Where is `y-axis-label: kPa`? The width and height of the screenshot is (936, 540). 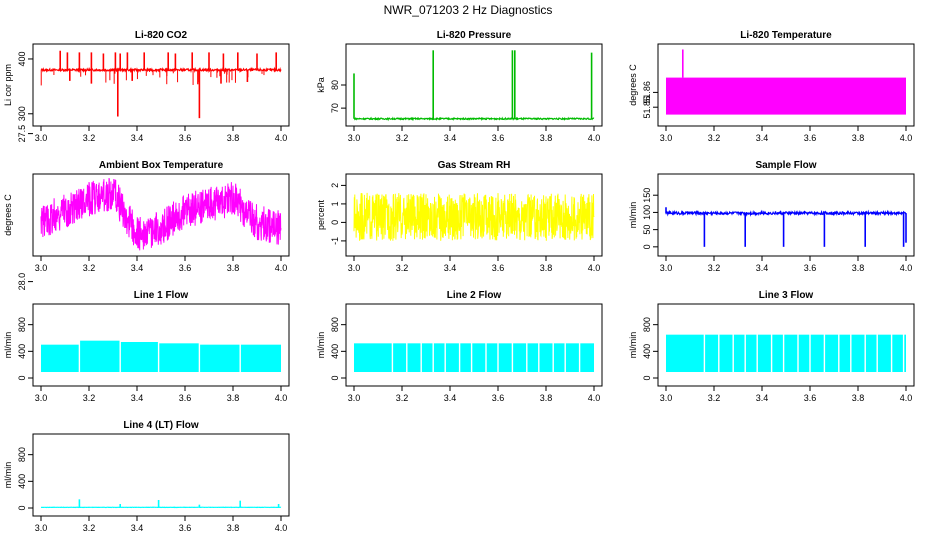
y-axis-label: kPa is located at coordinates (321, 85).